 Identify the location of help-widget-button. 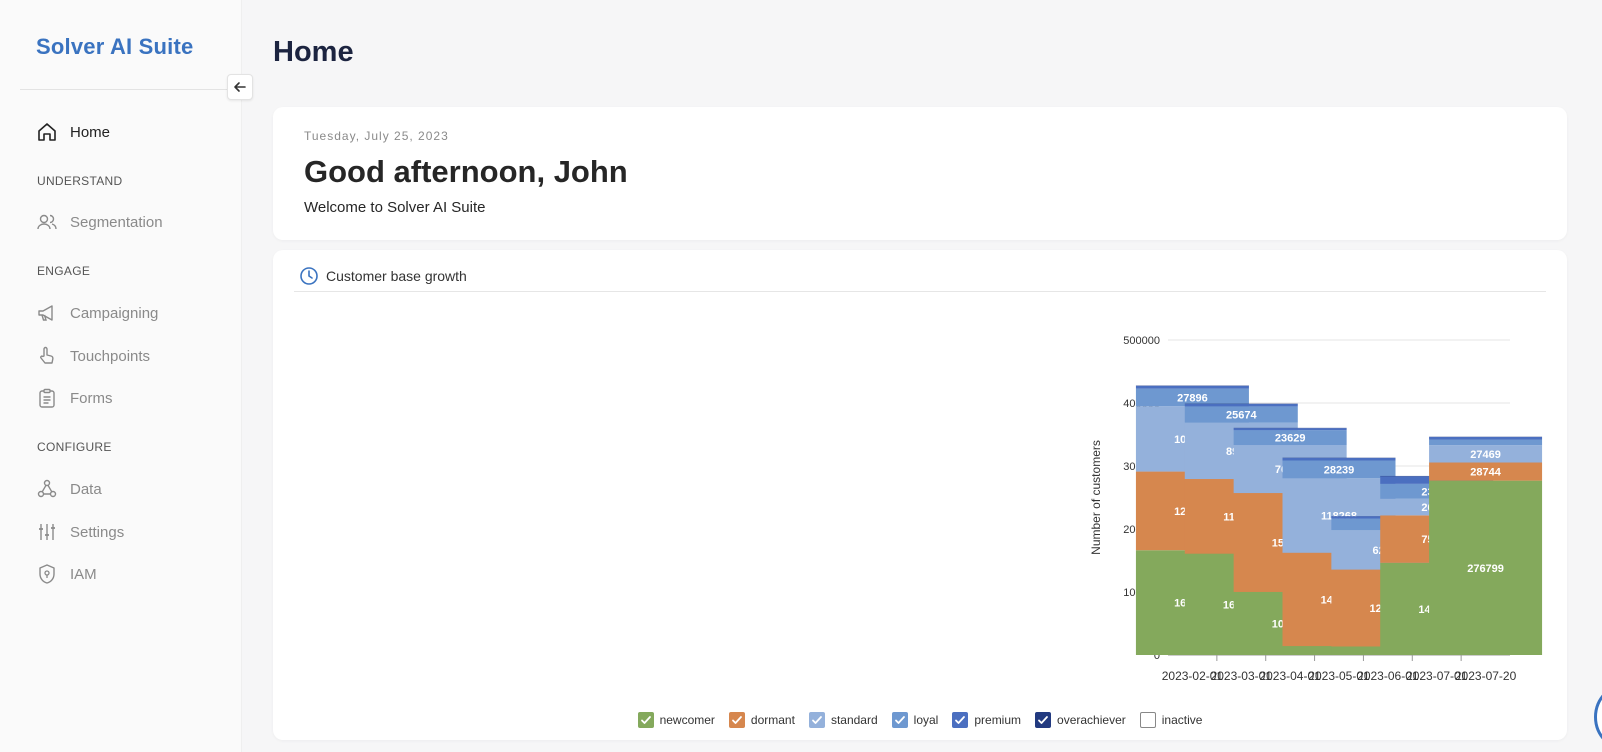
(1598, 717).